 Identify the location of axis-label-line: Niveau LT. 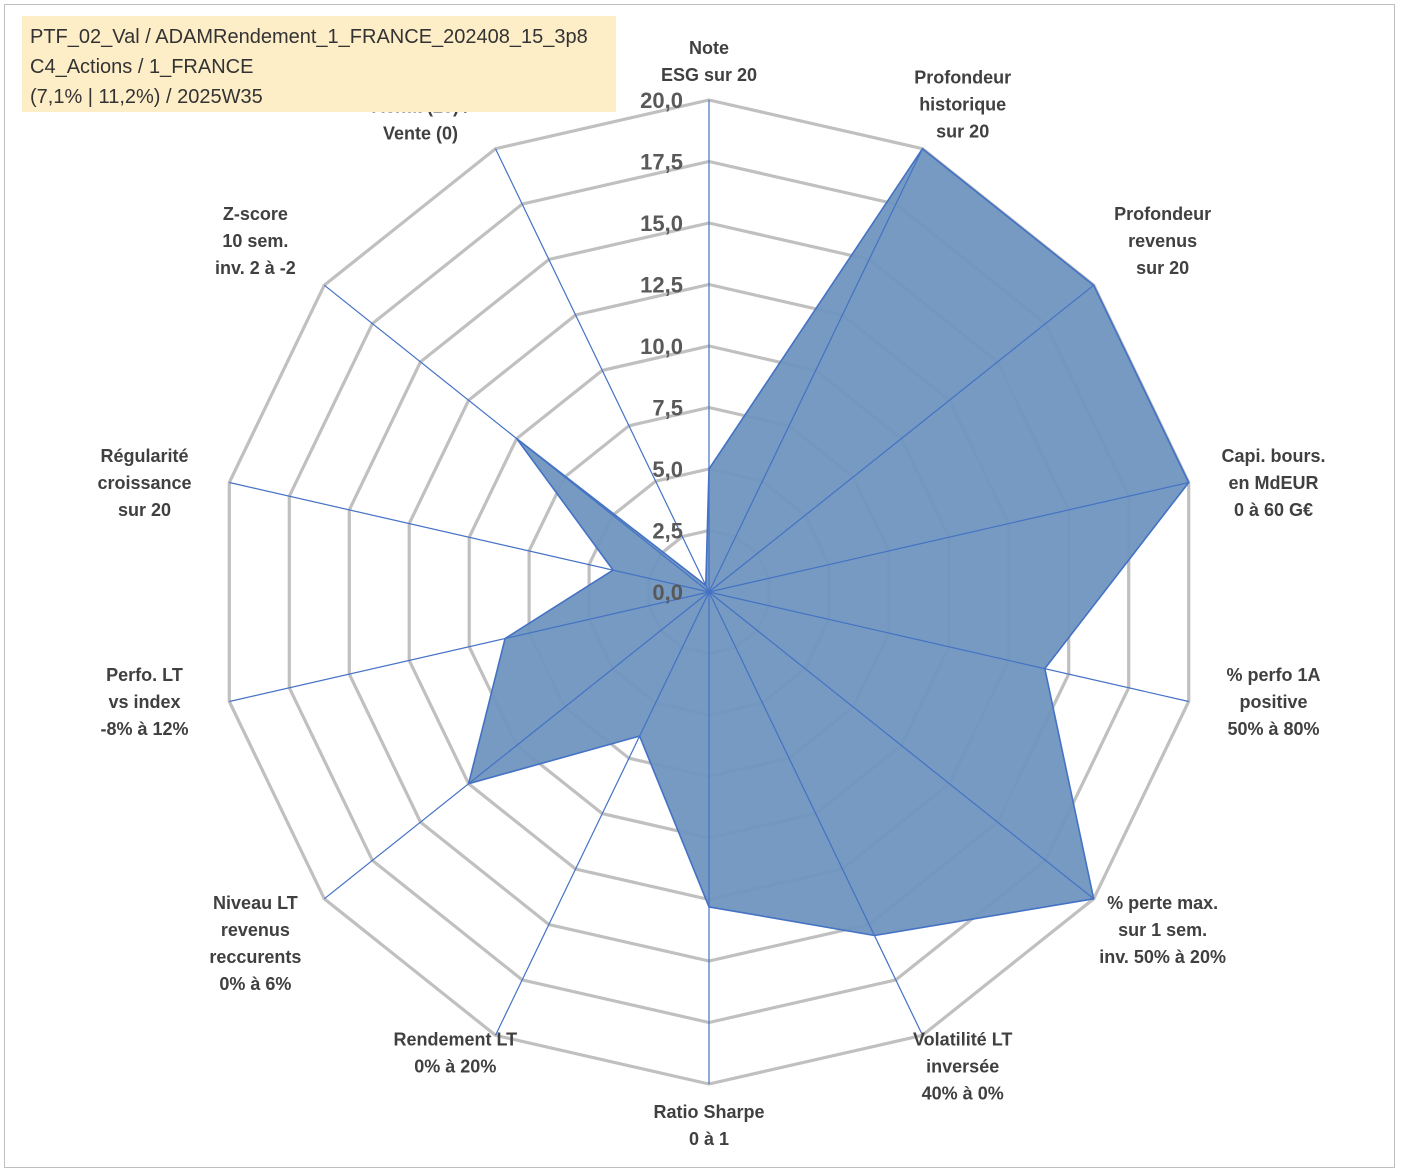
(255, 903).